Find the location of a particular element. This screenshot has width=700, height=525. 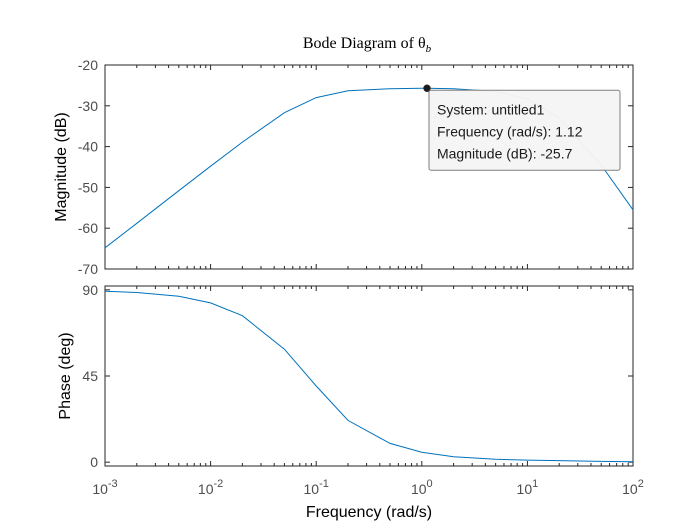

datatip-frequency: Frequency (rad/s): 1.12 is located at coordinates (510, 131).